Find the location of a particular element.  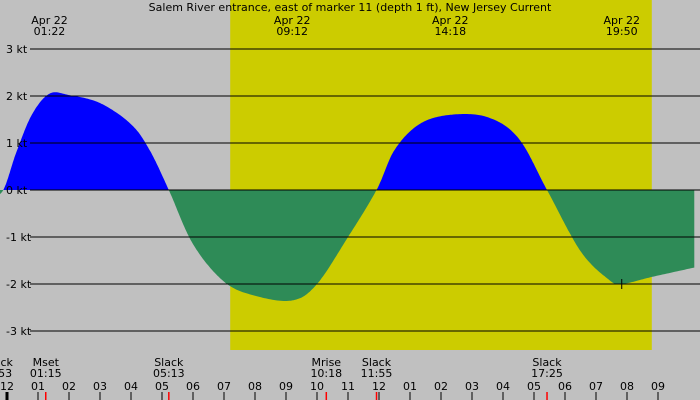

event-time-label: 19:50 is located at coordinates (622, 31).